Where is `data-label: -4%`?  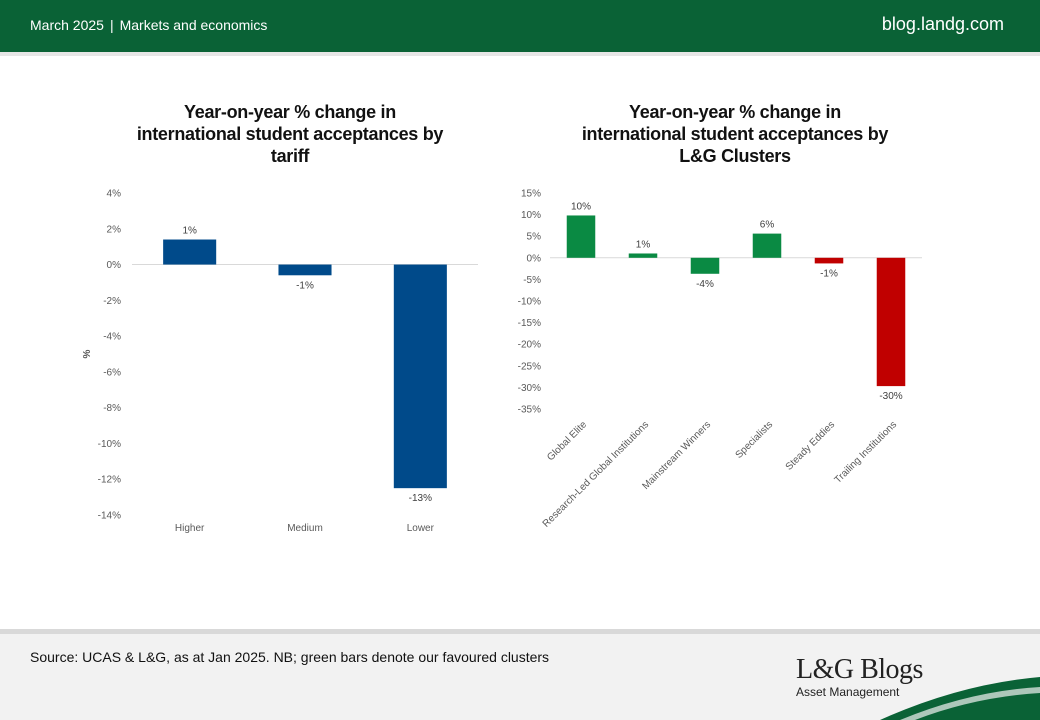 data-label: -4% is located at coordinates (705, 284).